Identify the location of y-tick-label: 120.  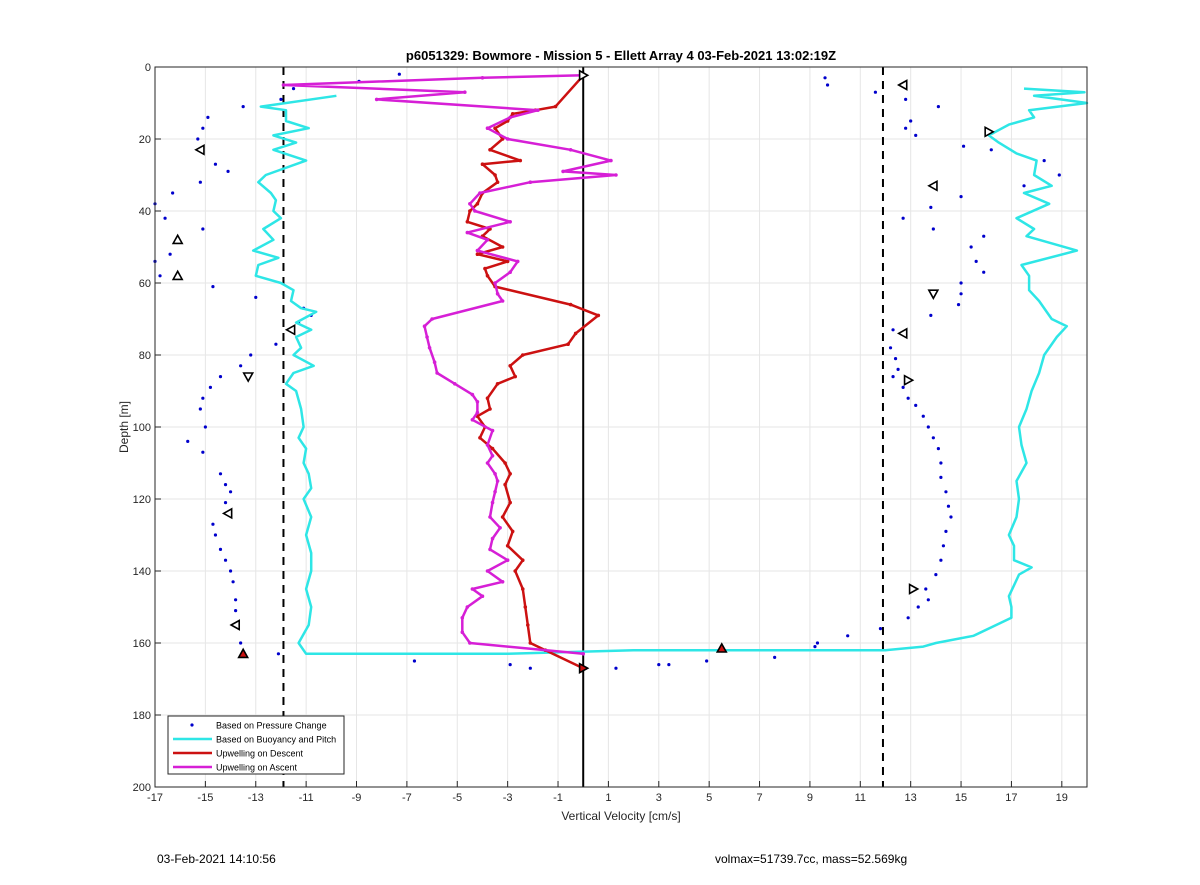
(142, 500).